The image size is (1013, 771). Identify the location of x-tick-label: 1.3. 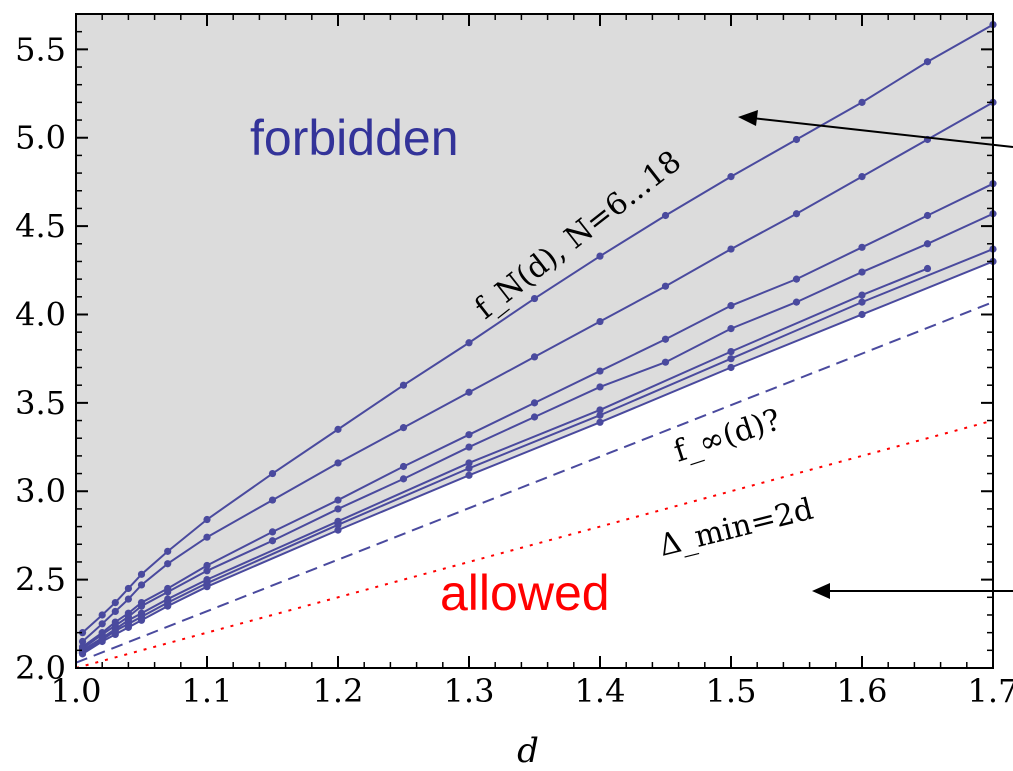
(469, 691).